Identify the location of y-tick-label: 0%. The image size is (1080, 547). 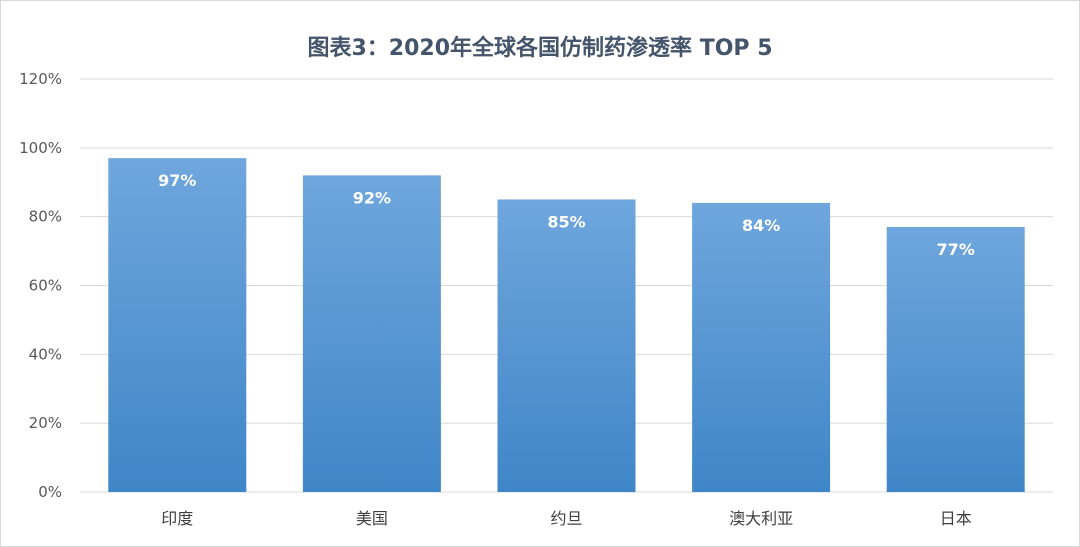
(50, 492).